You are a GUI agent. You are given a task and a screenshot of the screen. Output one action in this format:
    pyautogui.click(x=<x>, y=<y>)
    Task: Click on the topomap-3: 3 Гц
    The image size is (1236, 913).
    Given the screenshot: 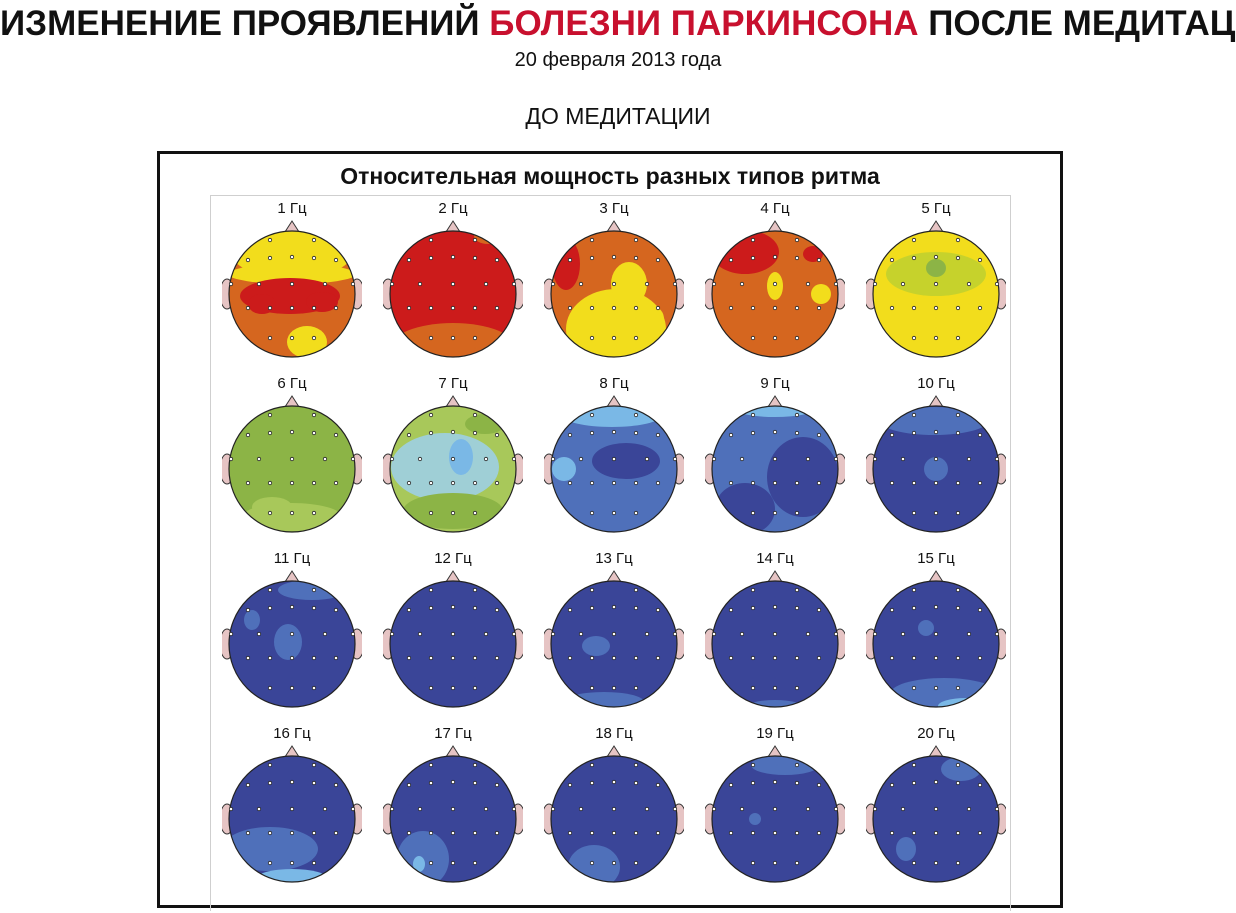 What is the action you would take?
    pyautogui.click(x=614, y=286)
    